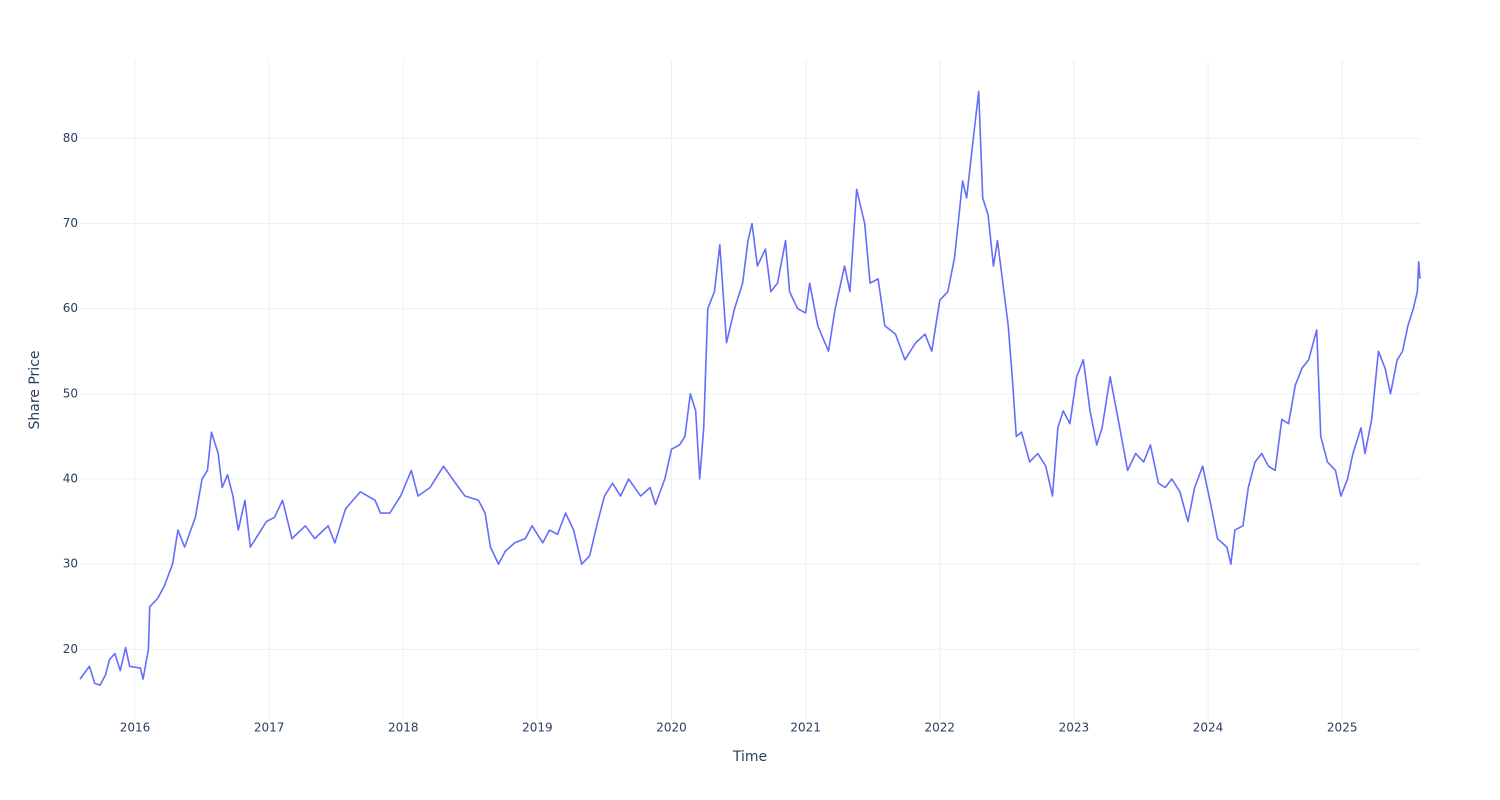 The width and height of the screenshot is (1500, 800). What do you see at coordinates (940, 728) in the screenshot?
I see `x-tick-label: 2022` at bounding box center [940, 728].